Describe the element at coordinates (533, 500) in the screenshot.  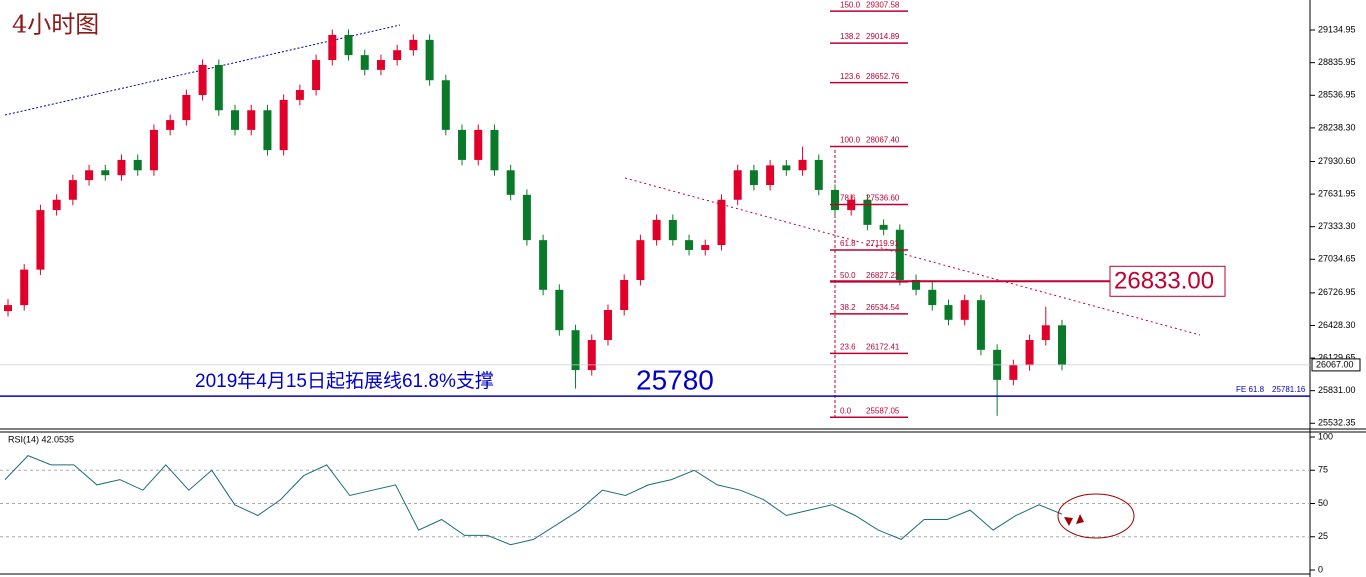
I see `rsi-line` at that location.